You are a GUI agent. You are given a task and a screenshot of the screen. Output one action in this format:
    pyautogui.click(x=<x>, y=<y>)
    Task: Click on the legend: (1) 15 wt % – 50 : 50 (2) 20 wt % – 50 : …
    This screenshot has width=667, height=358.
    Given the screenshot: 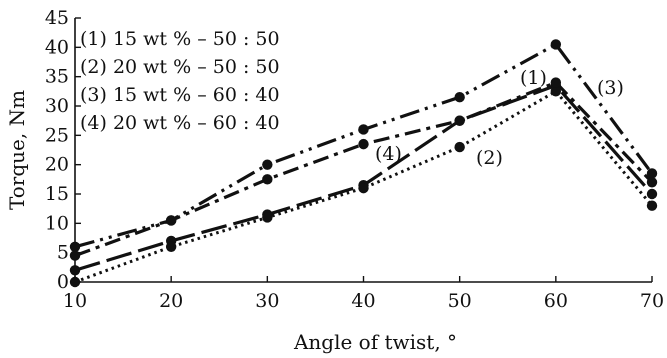 What is the action you would take?
    pyautogui.click(x=180, y=81)
    